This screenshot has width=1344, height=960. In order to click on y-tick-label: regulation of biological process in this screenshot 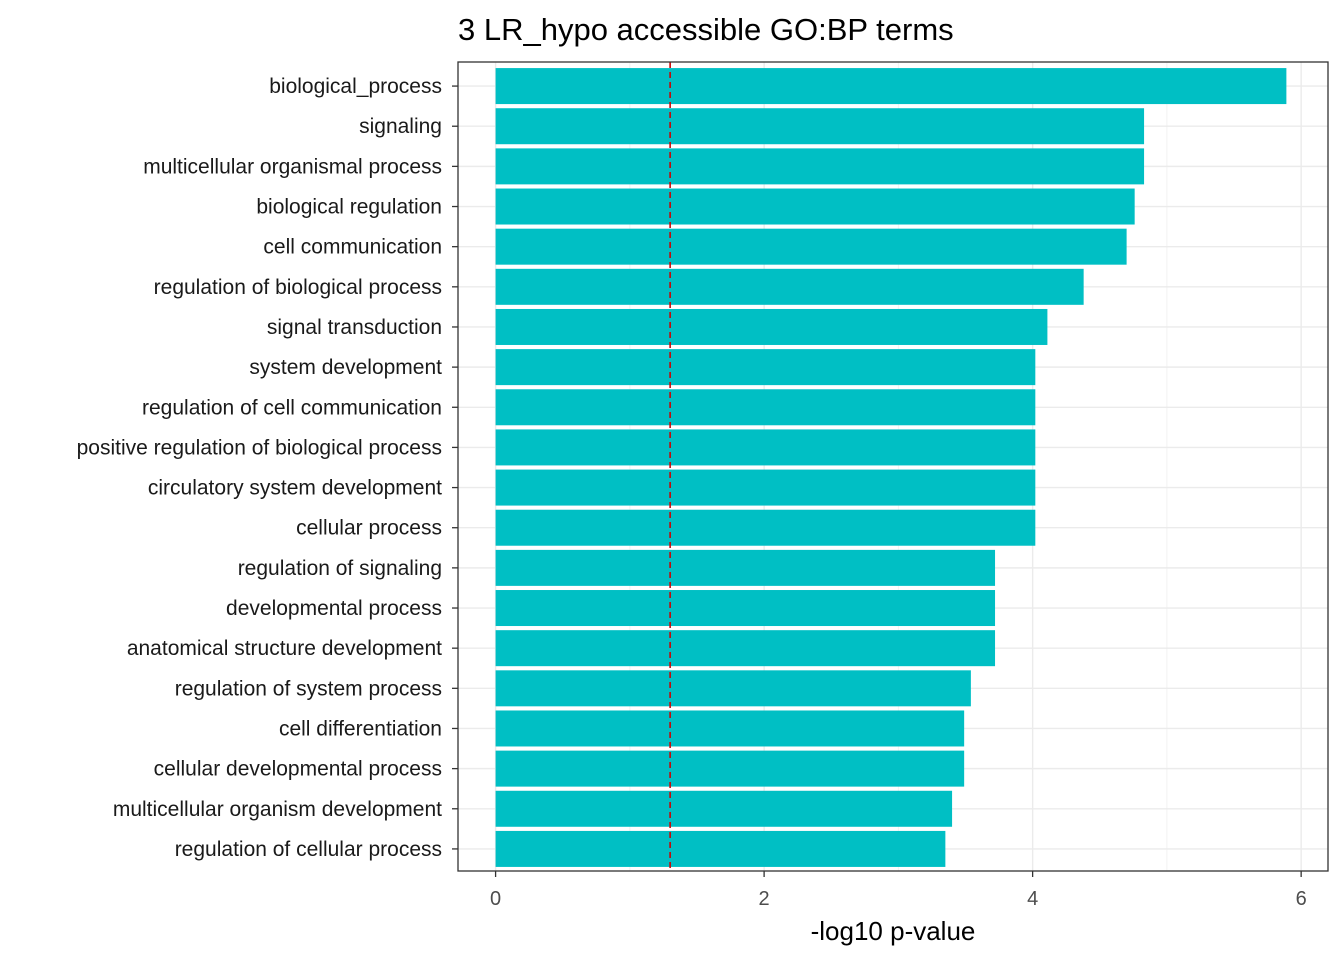, I will do `click(298, 287)`.